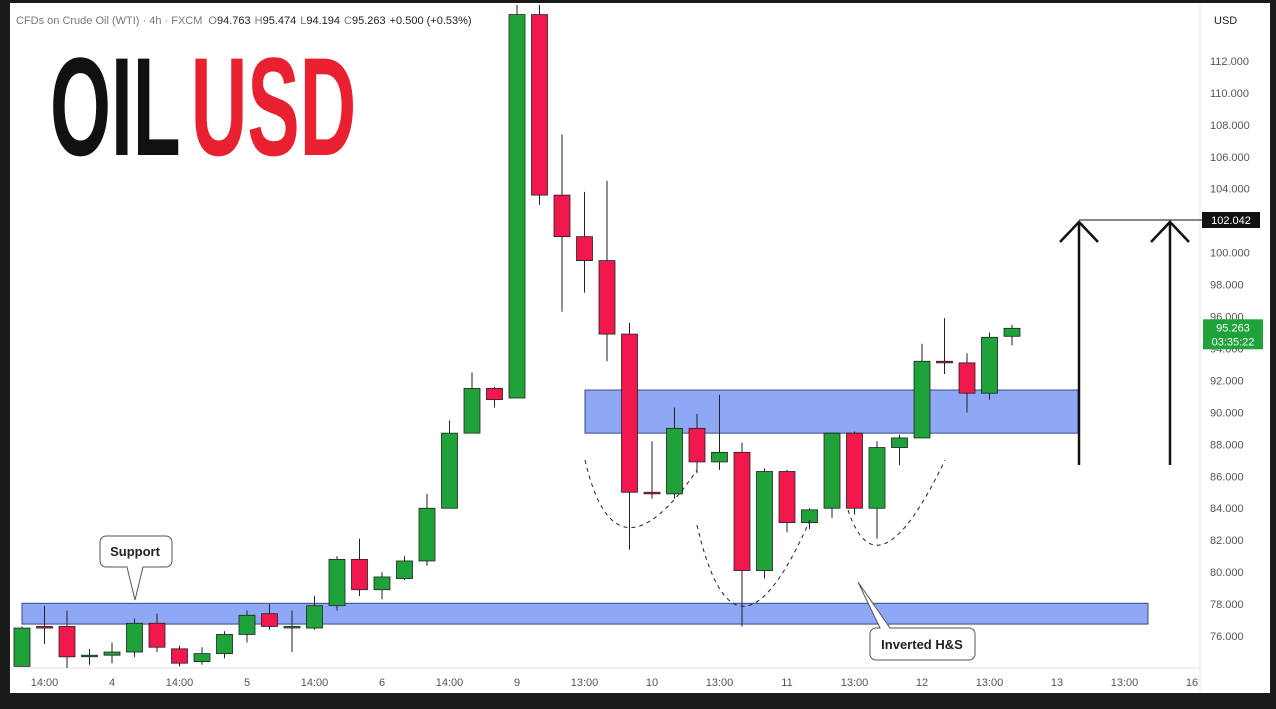 The height and width of the screenshot is (709, 1276). I want to click on y-tick-label: 86.000, so click(1227, 477).